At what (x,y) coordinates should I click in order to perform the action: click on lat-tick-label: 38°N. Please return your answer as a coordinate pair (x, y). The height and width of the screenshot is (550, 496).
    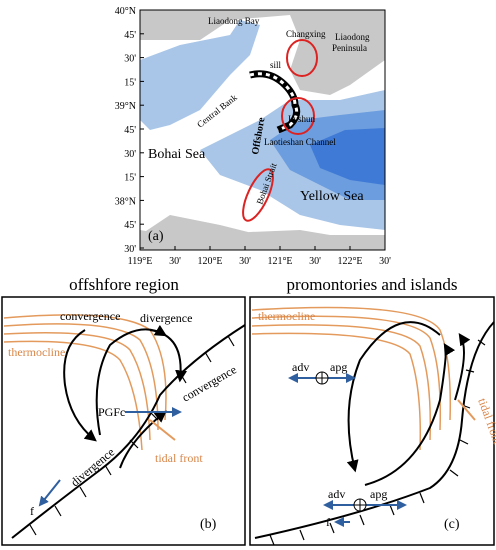
    Looking at the image, I should click on (125, 201).